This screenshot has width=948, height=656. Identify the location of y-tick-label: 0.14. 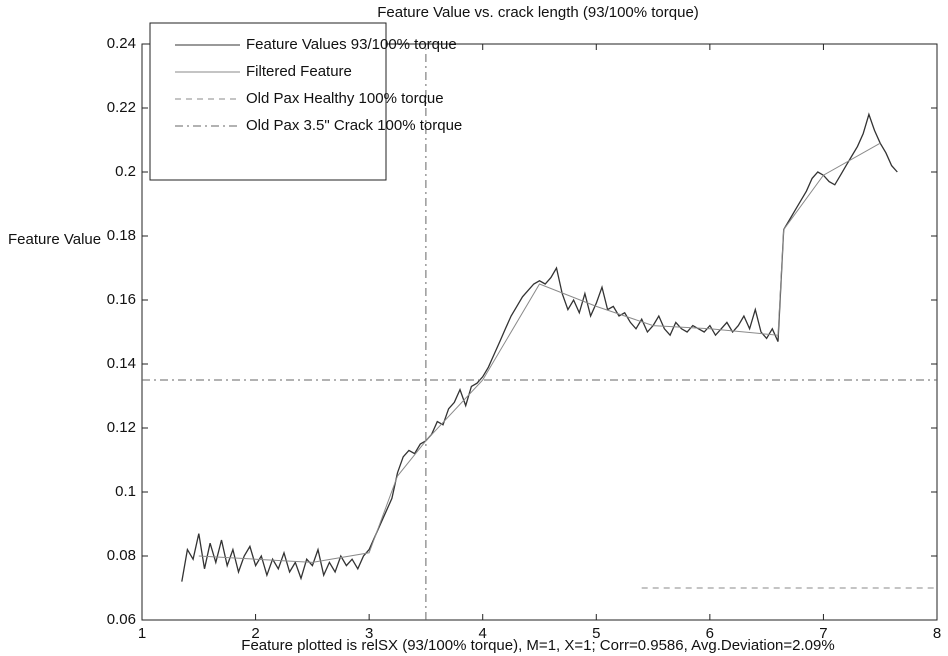
(121, 363).